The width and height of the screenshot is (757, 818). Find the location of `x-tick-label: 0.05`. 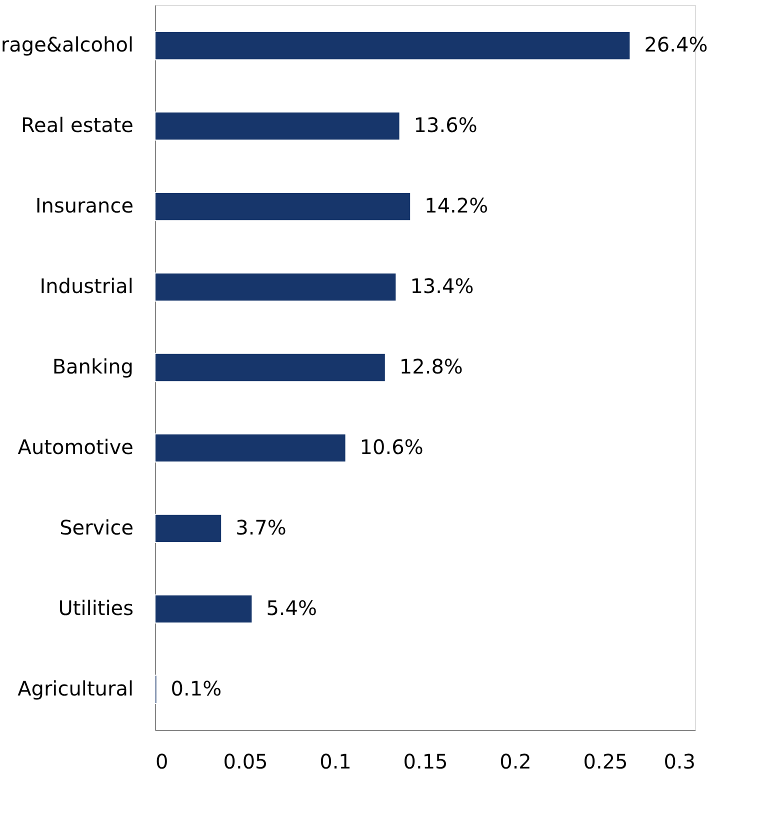

x-tick-label: 0.05 is located at coordinates (245, 762).